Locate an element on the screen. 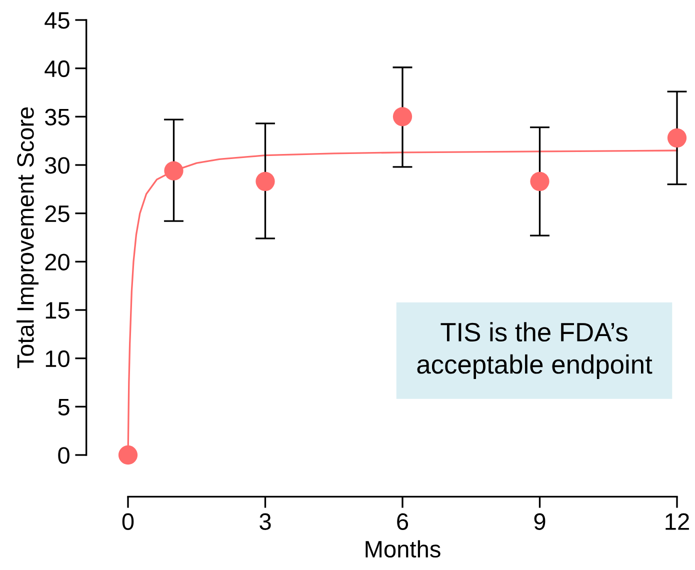  y-axis-title: Total Improvement Score is located at coordinates (27, 237).